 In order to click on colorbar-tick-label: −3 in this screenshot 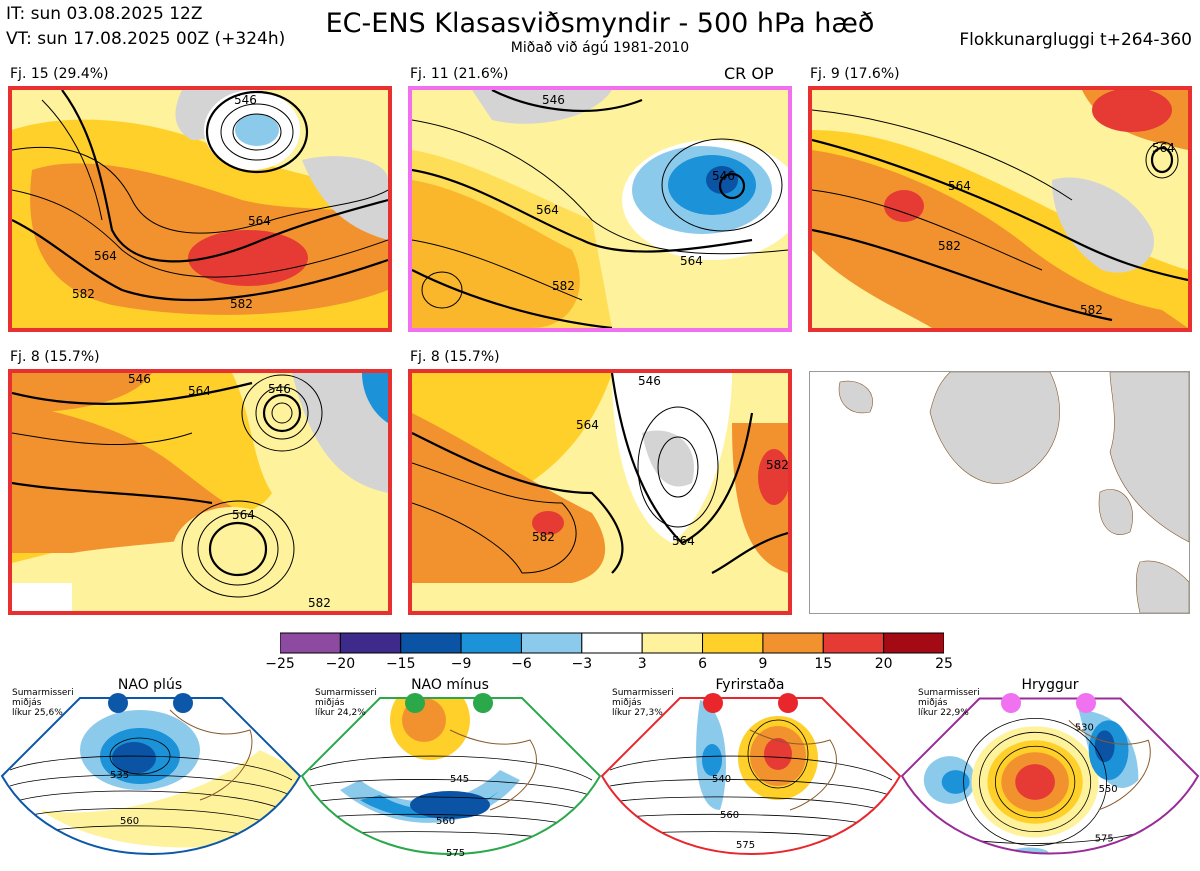, I will do `click(582, 664)`.